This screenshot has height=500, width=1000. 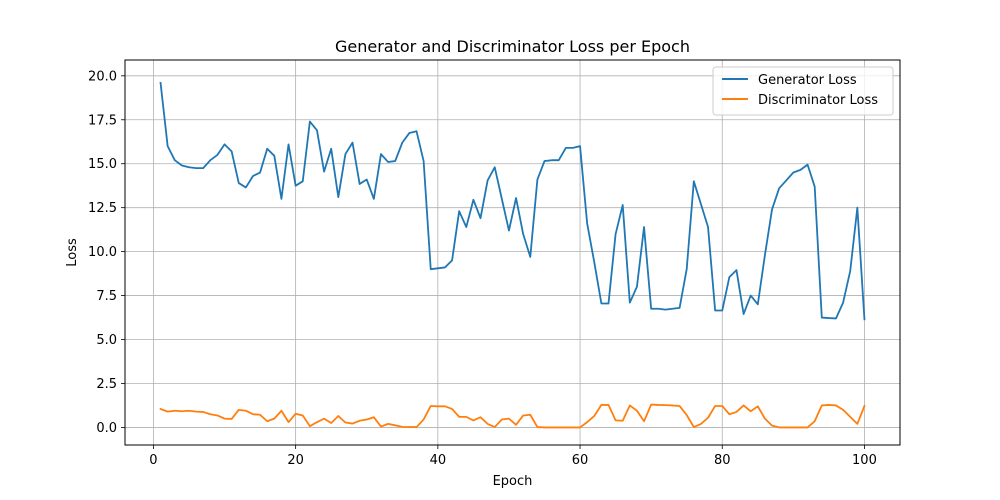 I want to click on y-tick-label: 15.0, so click(x=102, y=164).